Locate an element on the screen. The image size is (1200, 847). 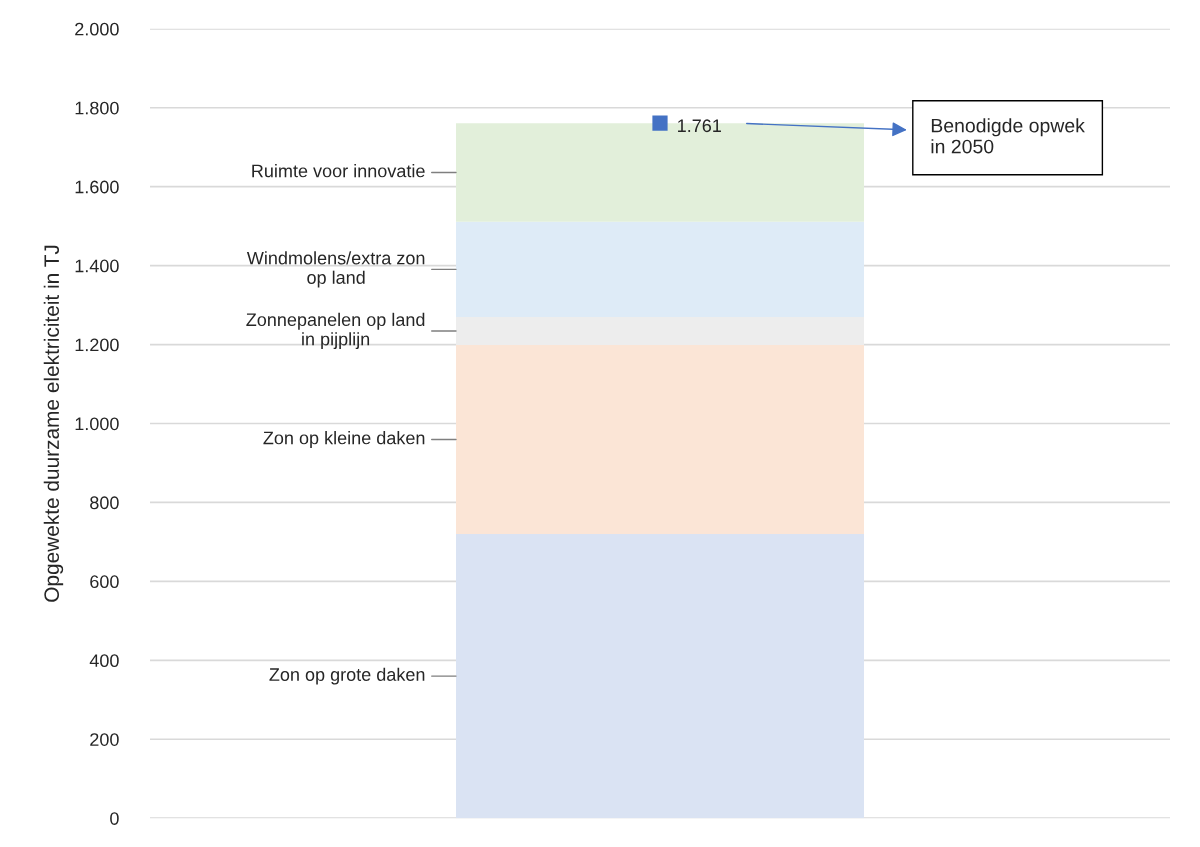
y-tick-label: 400 is located at coordinates (104, 661).